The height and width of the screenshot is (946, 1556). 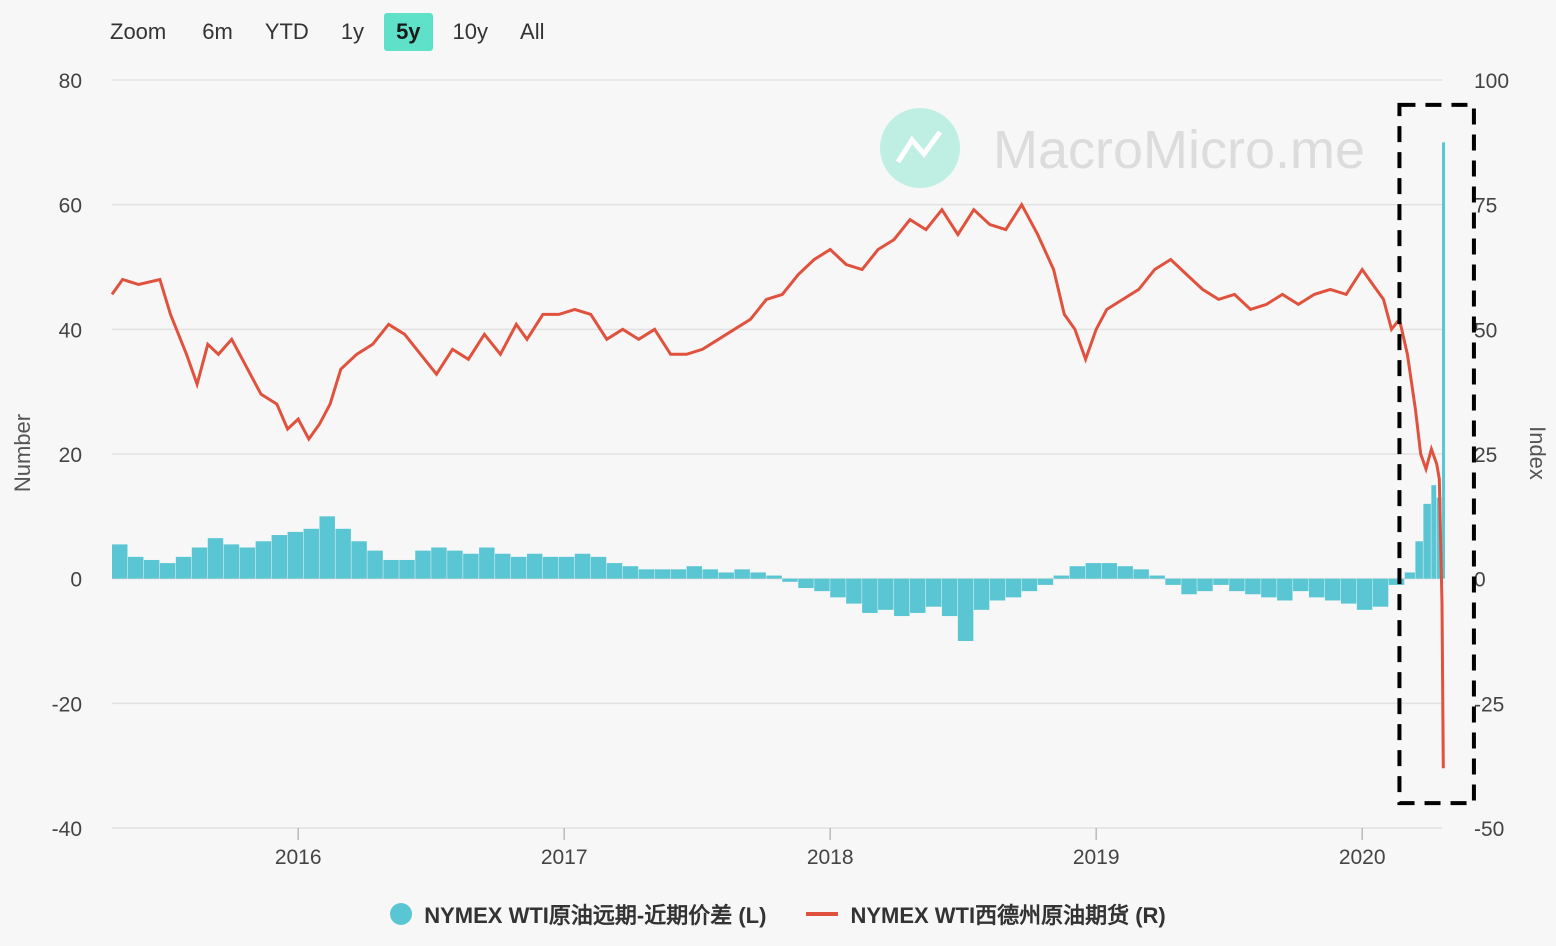 I want to click on zoom-1y-button: 1y, so click(x=352, y=31).